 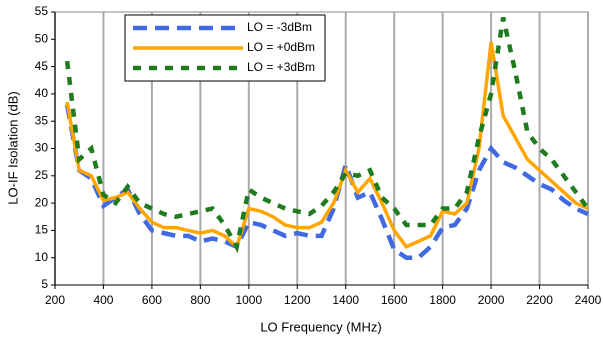 I want to click on x-tick-label: 2000, so click(x=491, y=300).